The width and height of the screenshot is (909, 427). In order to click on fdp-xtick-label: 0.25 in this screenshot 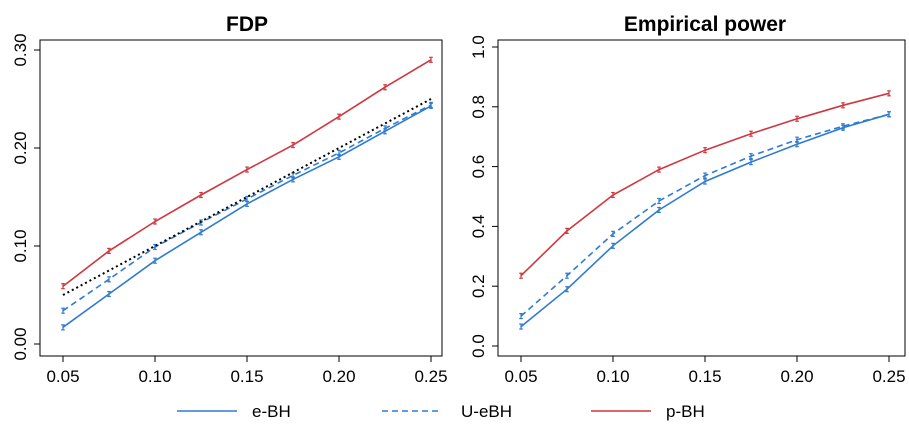, I will do `click(430, 376)`.